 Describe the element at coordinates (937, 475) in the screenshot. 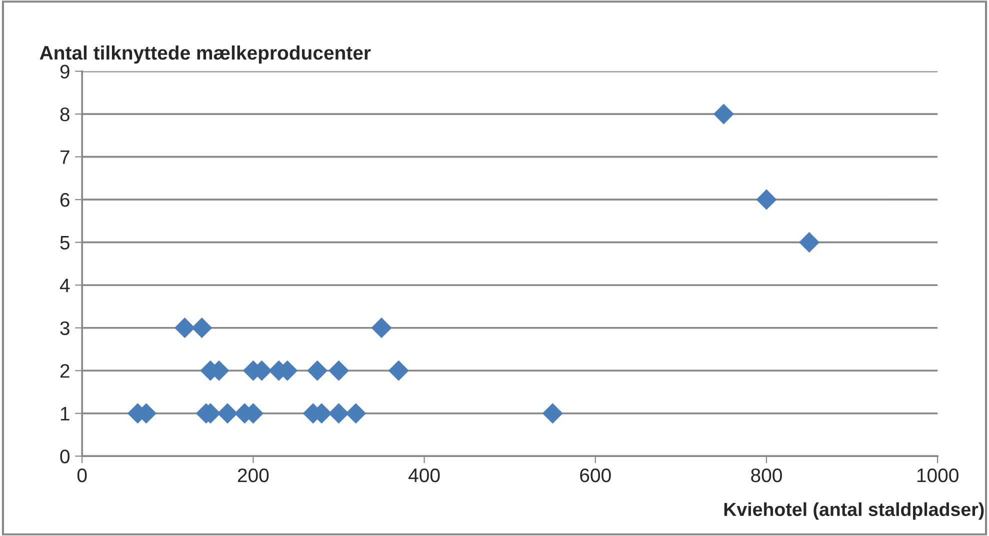

I see `x-tick-label: 1000` at that location.